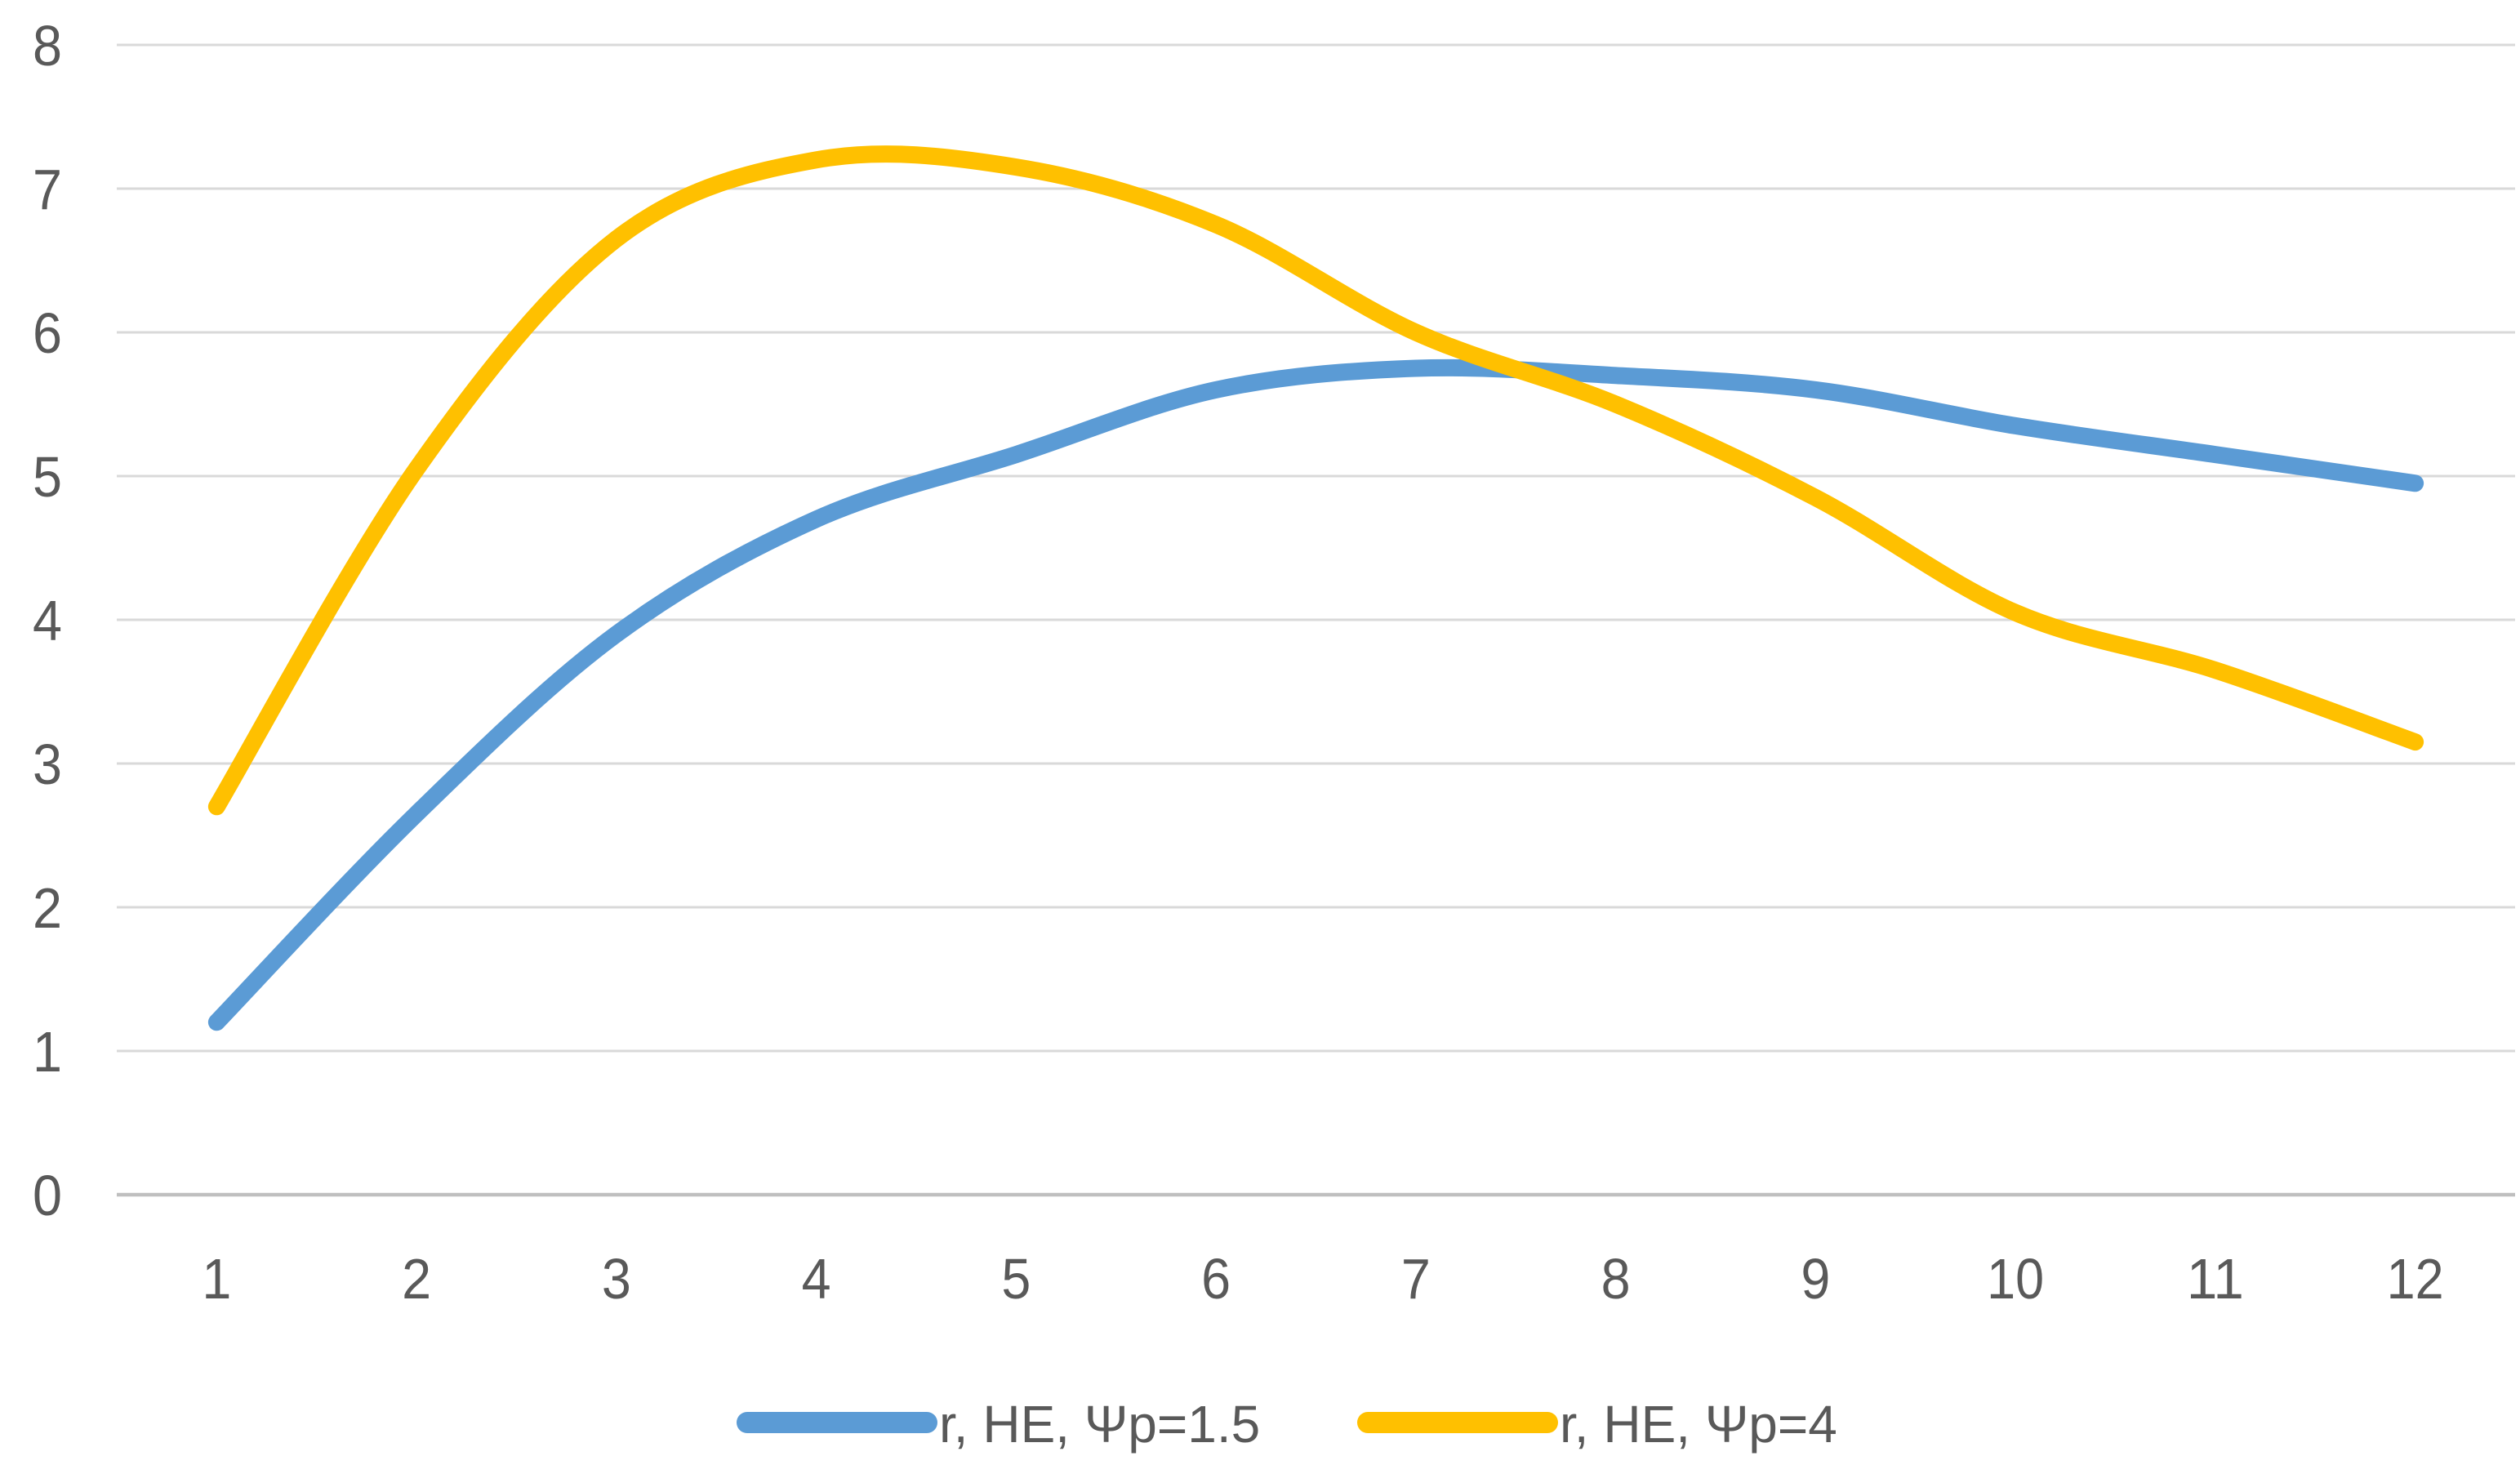 This screenshot has width=2520, height=1465. Describe the element at coordinates (816, 1279) in the screenshot. I see `x-tick-label: 4` at that location.